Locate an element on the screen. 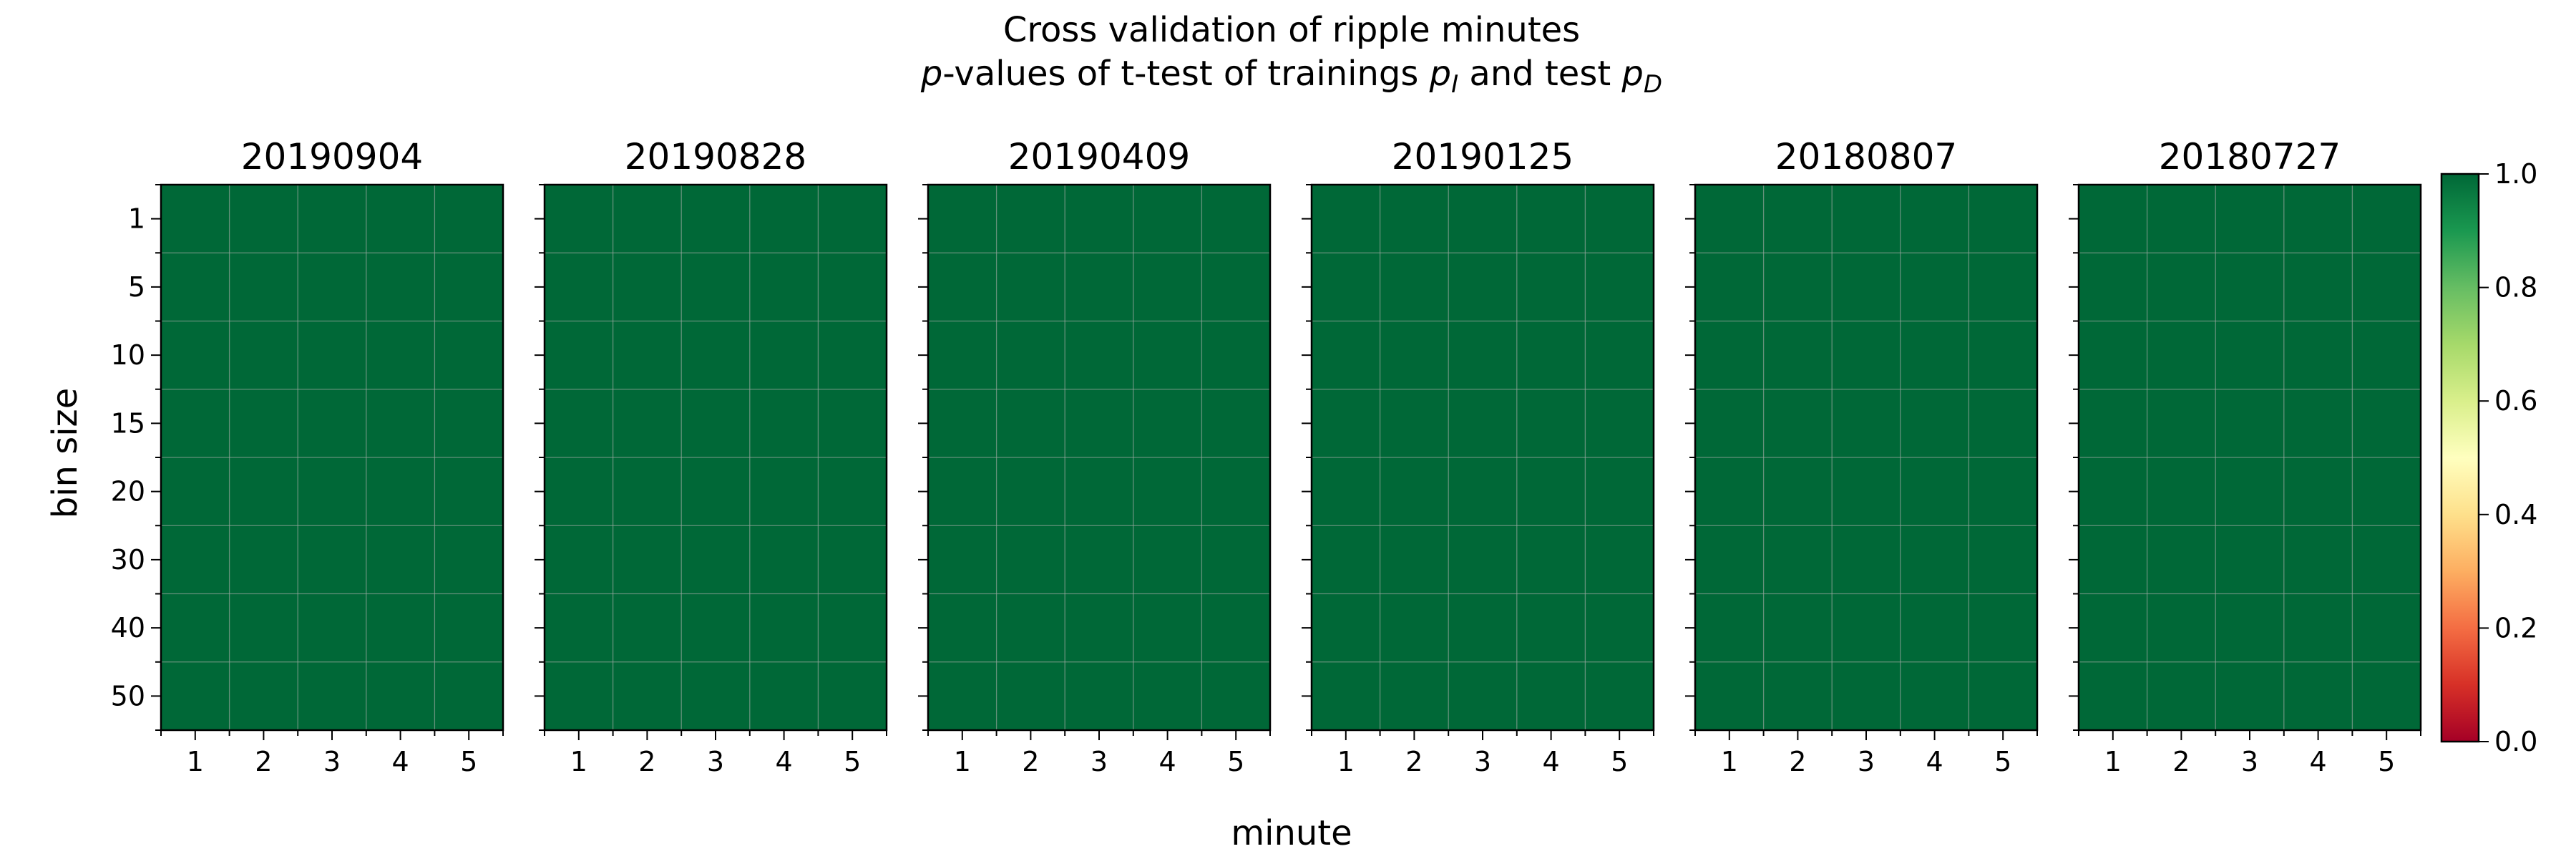 Image resolution: width=2576 pixels, height=859 pixels. panel-title: 20190904 is located at coordinates (332, 157).